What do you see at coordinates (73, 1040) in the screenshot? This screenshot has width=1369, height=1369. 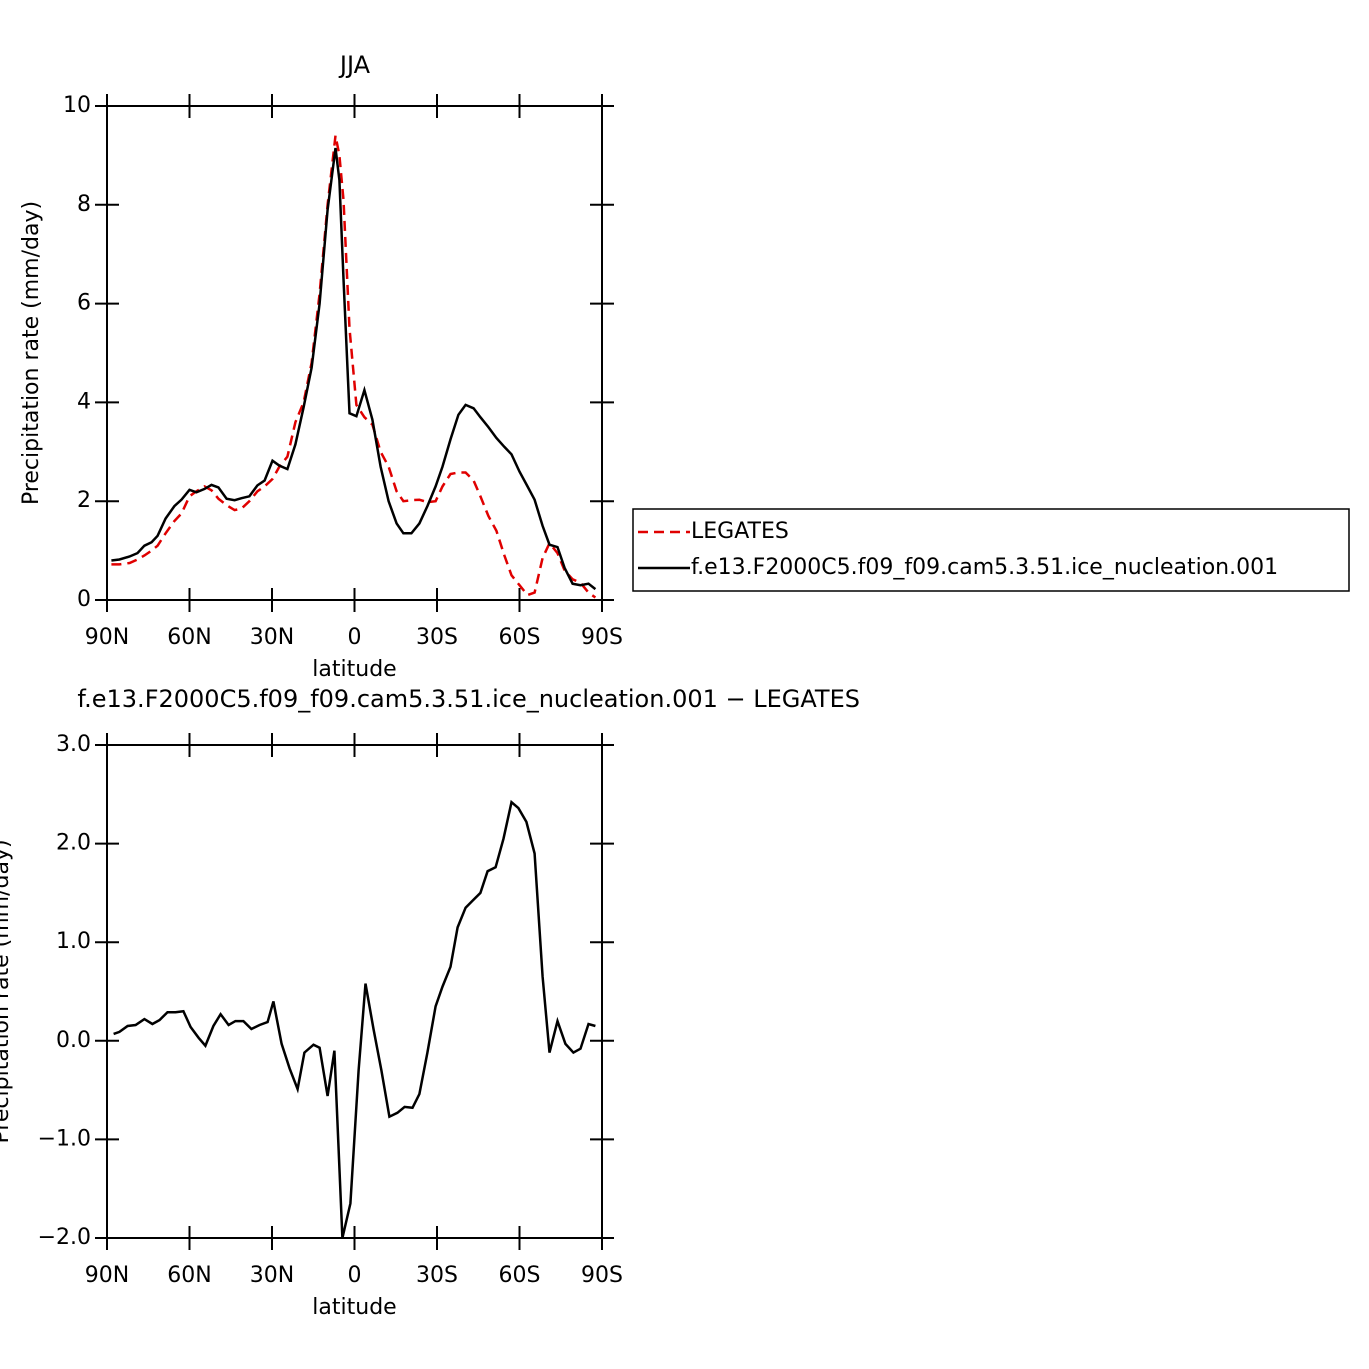 I see `y-tick-label: 0.0` at bounding box center [73, 1040].